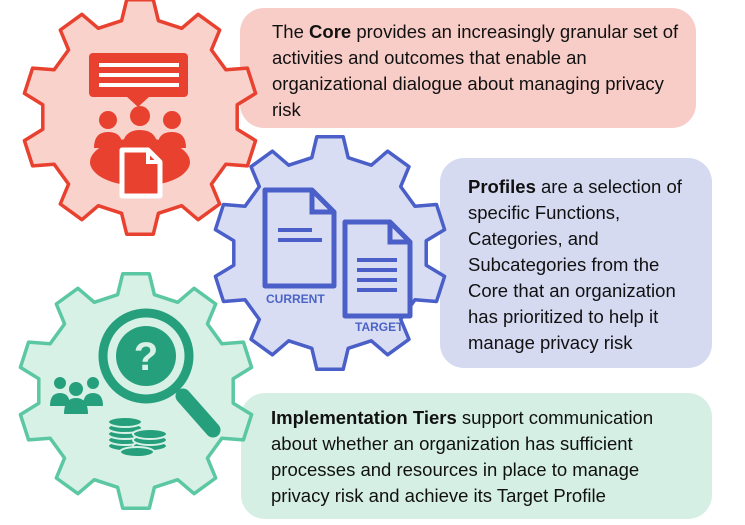 Image resolution: width=745 pixels, height=525 pixels. Describe the element at coordinates (140, 146) in the screenshot. I see `team-meeting-icon` at that location.